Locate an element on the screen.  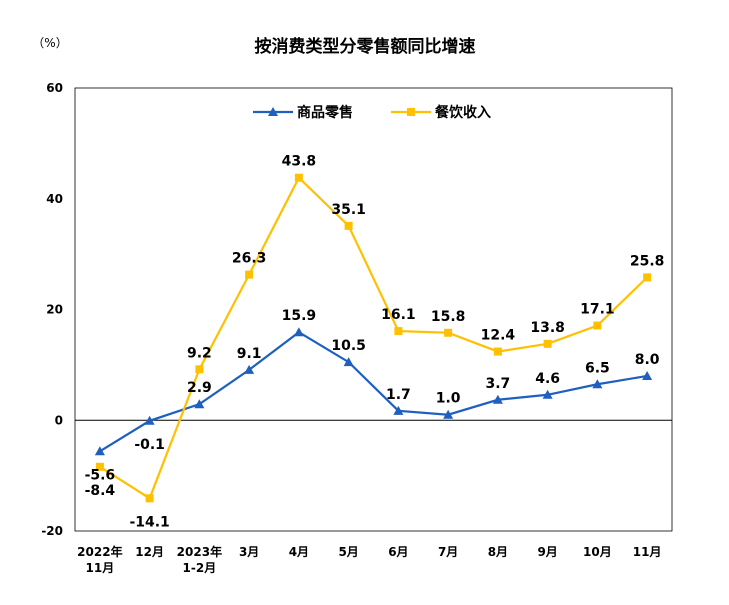
x-tick-label: 2022年 11月 is located at coordinates (99, 559).